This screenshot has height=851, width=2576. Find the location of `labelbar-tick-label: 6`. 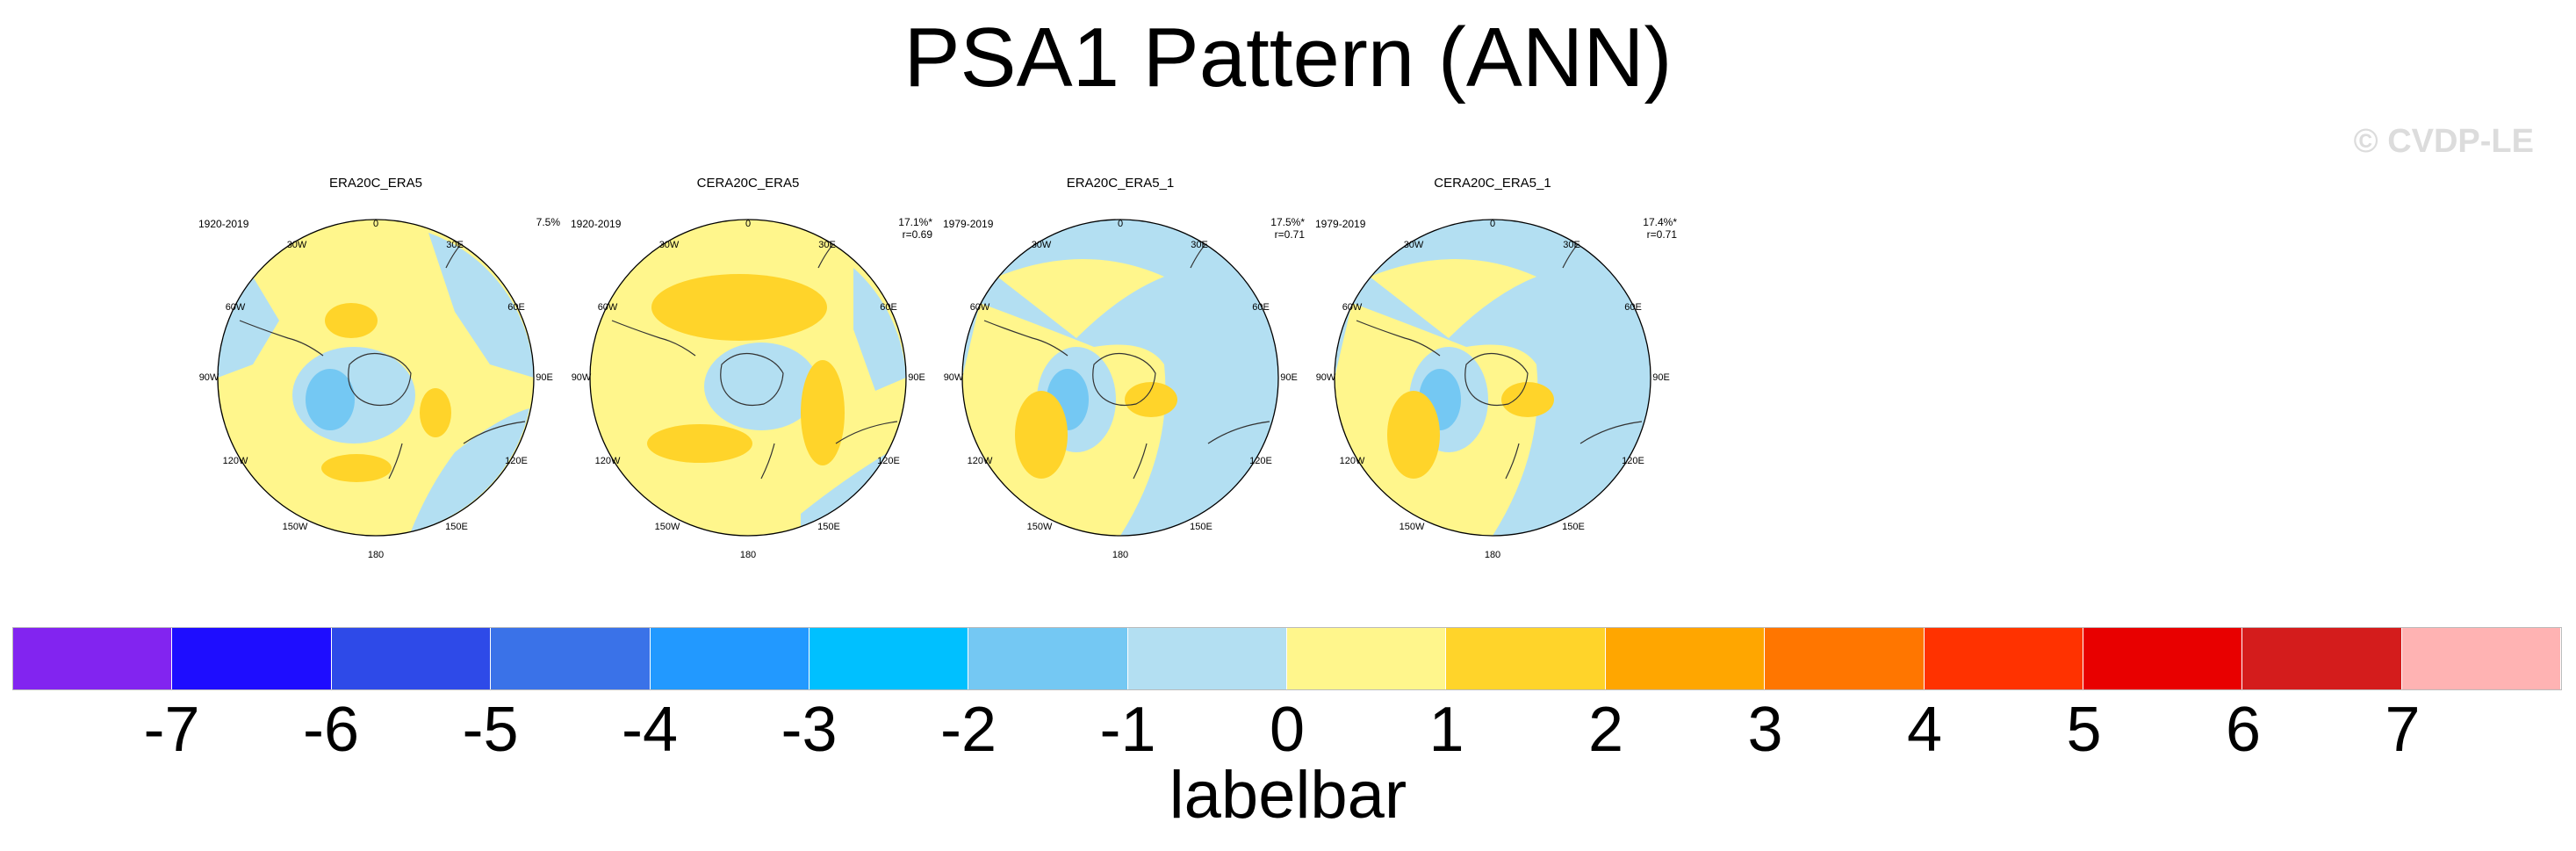

labelbar-tick-label: 6 is located at coordinates (2243, 730).